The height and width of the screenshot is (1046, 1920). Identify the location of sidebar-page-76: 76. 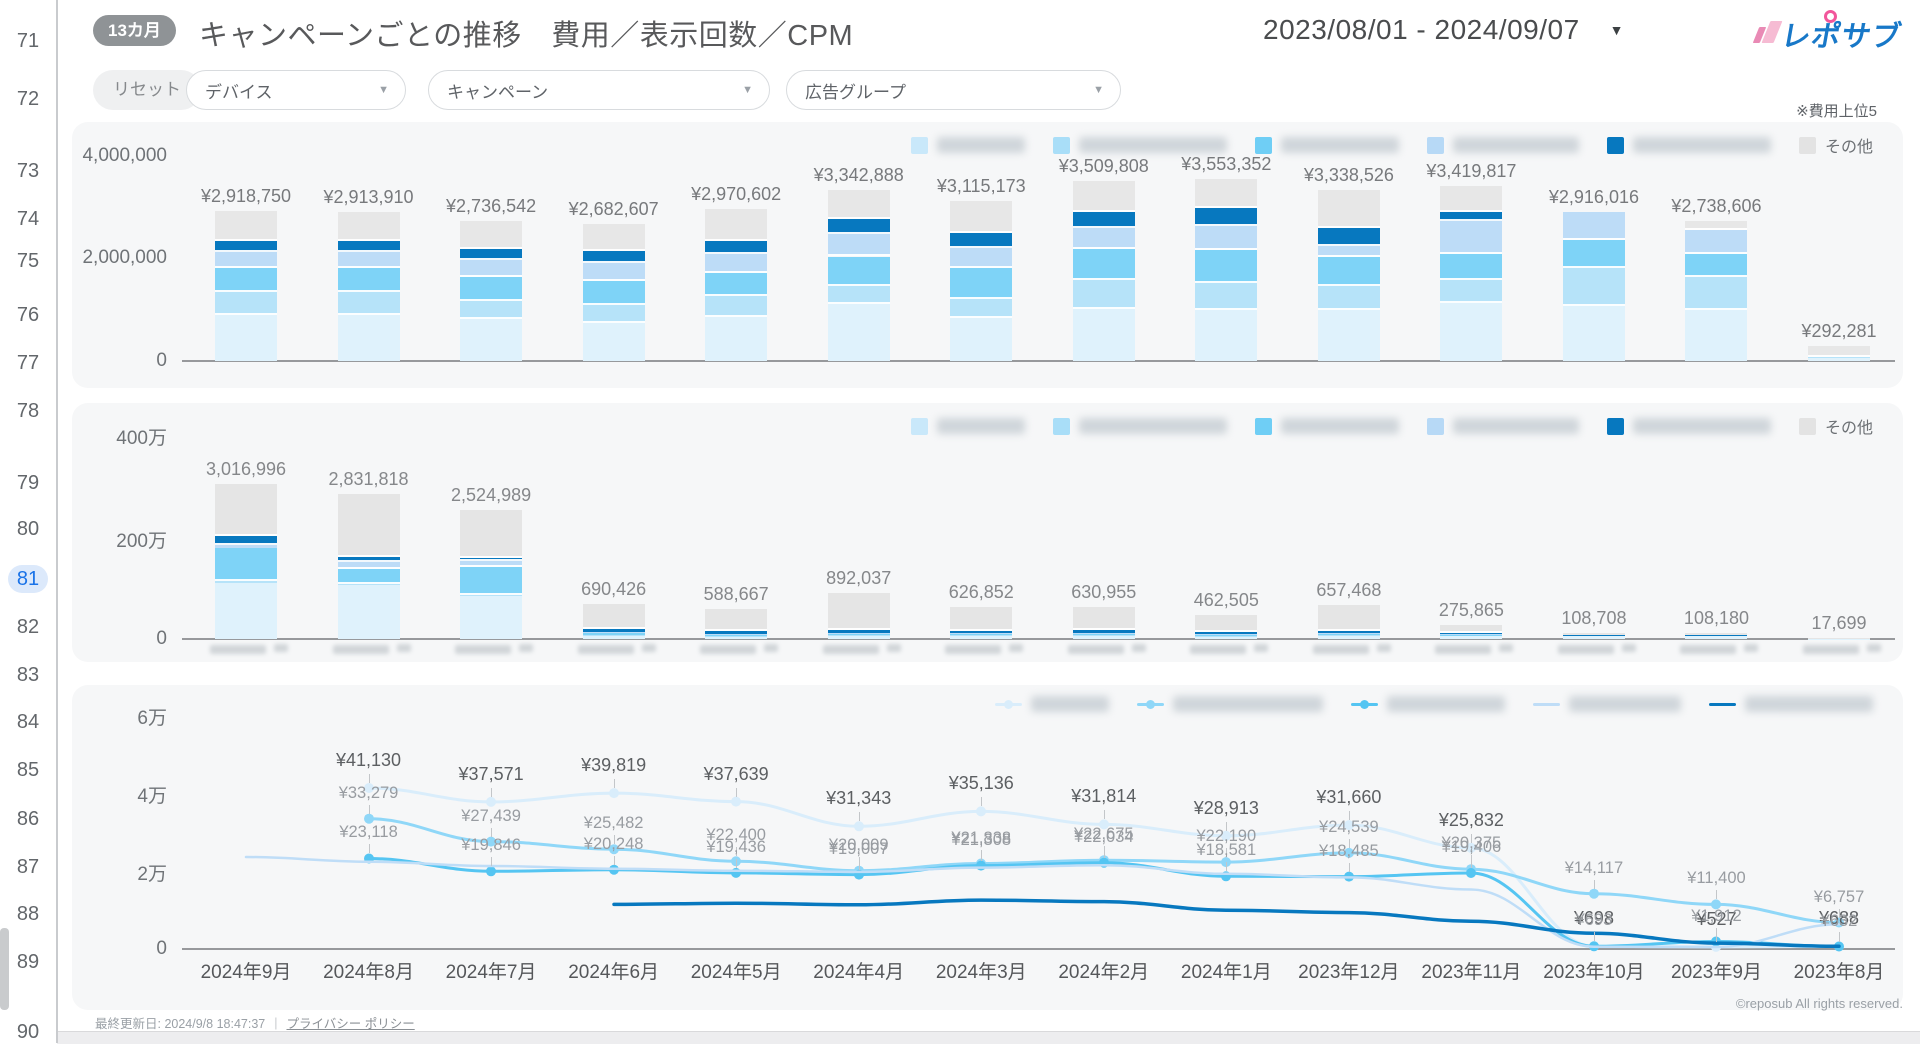
(28, 315).